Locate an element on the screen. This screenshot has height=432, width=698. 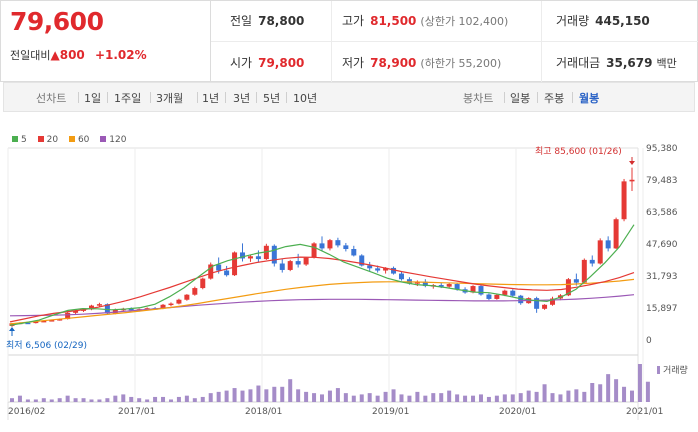
tab-1y: 1년 is located at coordinates (211, 98).